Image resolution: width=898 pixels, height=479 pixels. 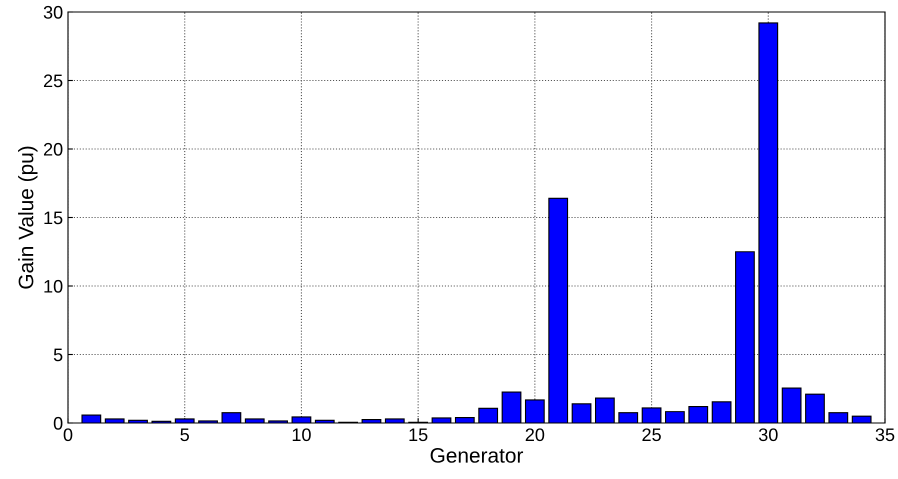 I want to click on x-axis-title: Generator, so click(x=477, y=455).